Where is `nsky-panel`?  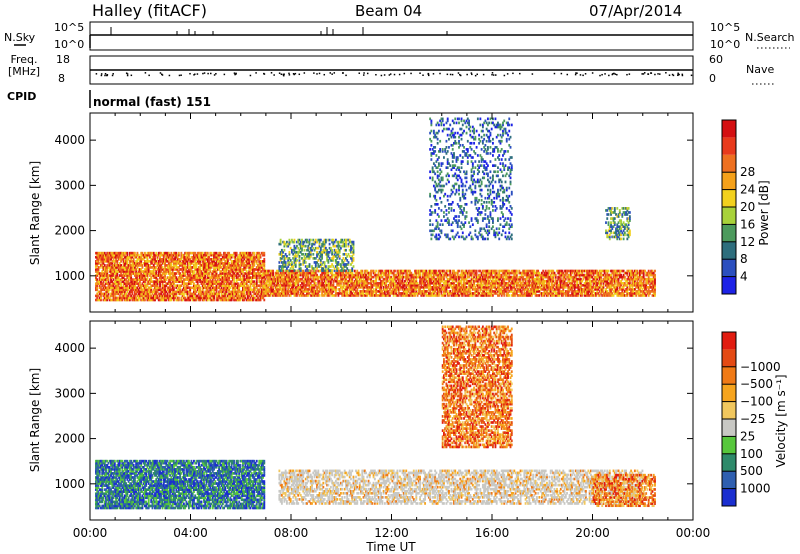
nsky-panel is located at coordinates (391, 36).